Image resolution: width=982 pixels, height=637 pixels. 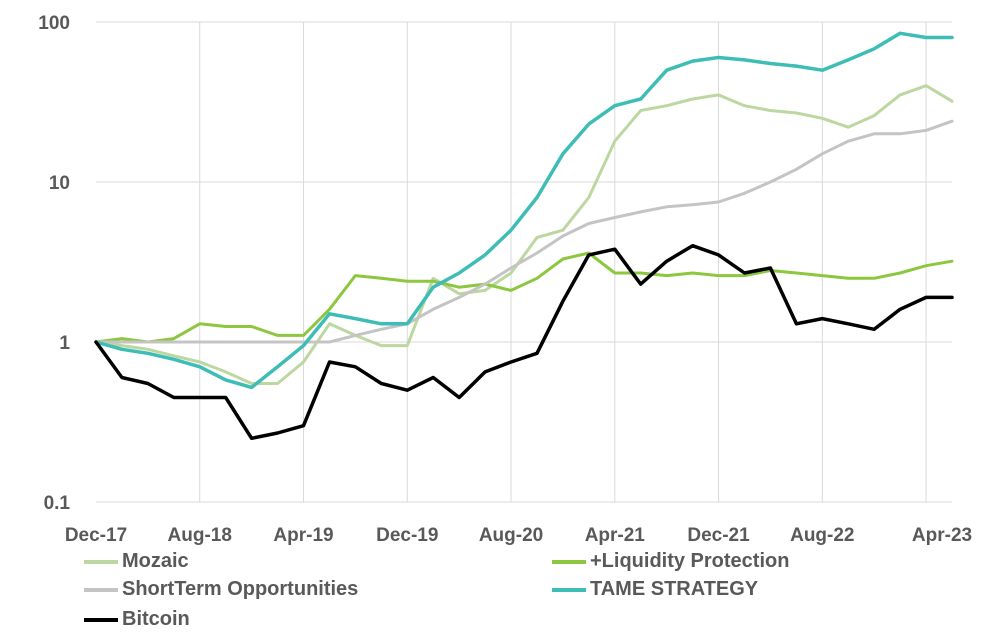 What do you see at coordinates (407, 535) in the screenshot?
I see `x-tick-label: Dec-19` at bounding box center [407, 535].